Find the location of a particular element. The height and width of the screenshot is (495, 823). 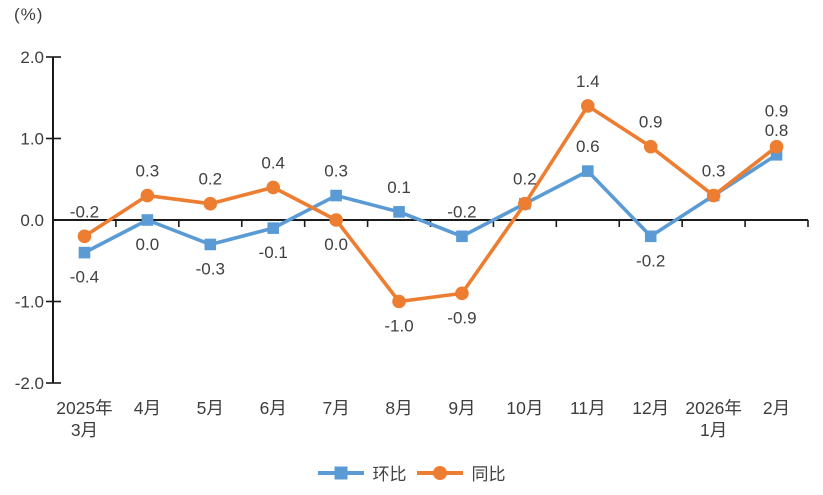

data-point-label: 0.4 is located at coordinates (273, 162).